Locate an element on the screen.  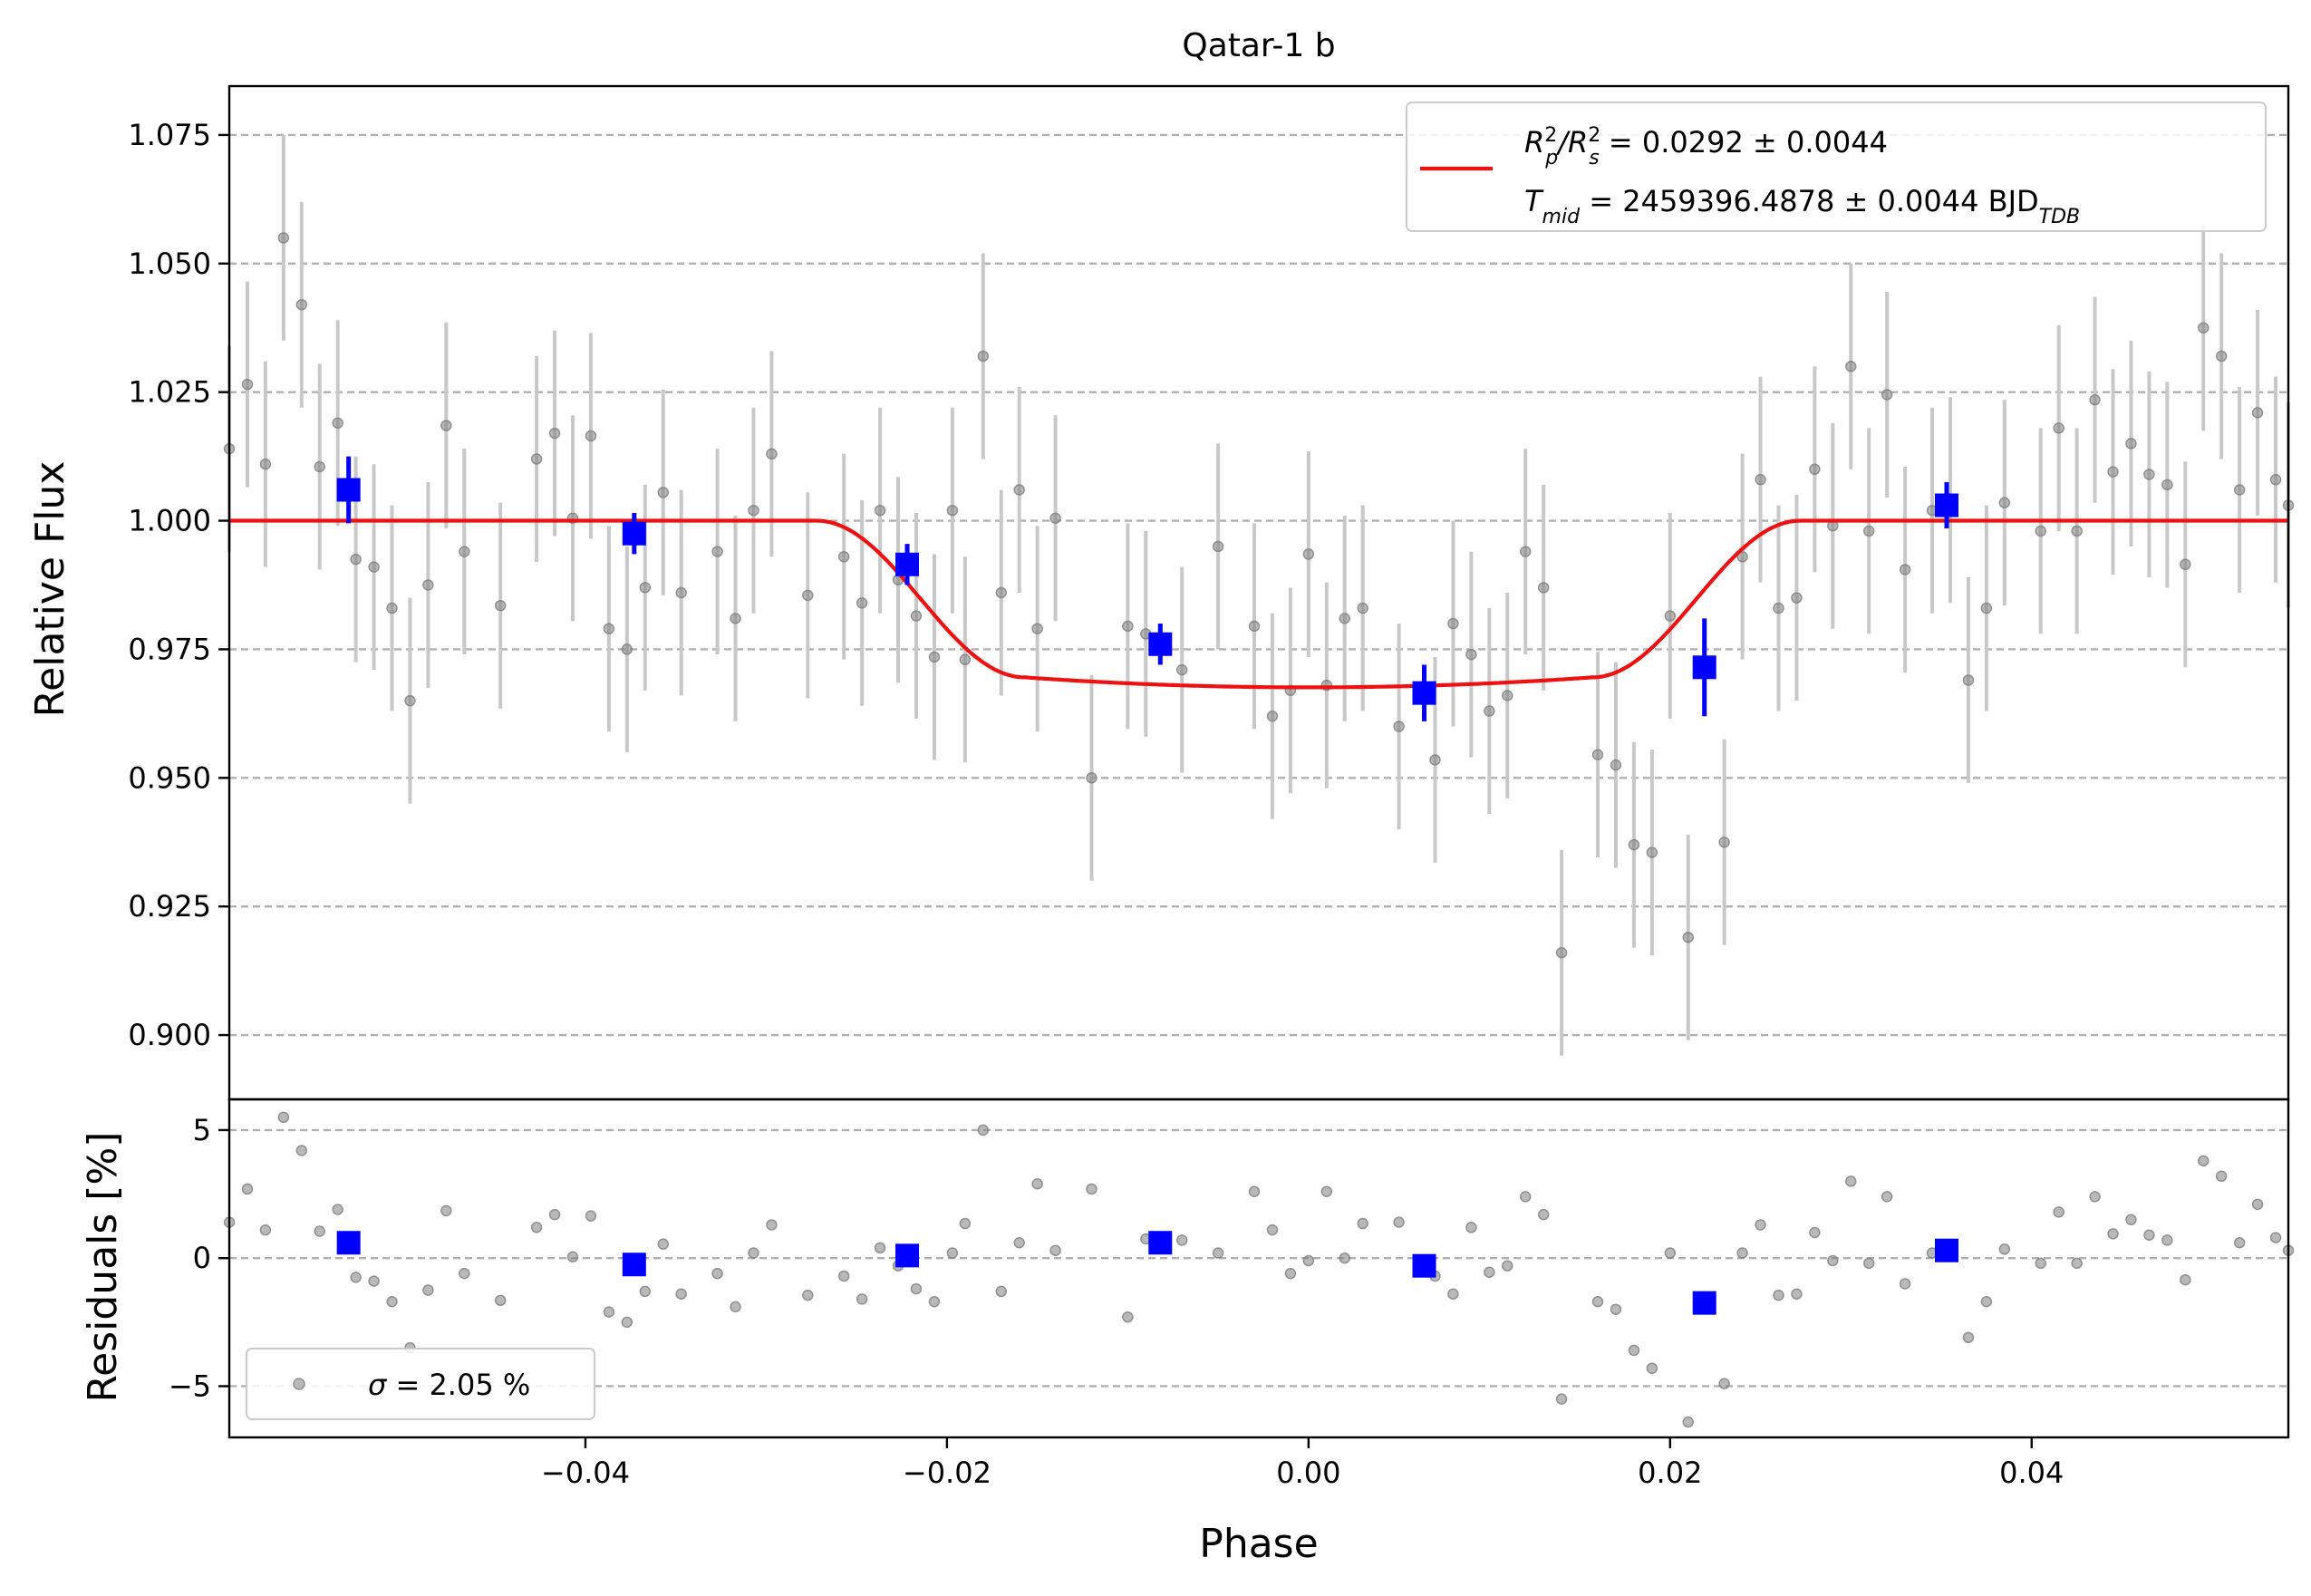
x-tick-label: −0.04 is located at coordinates (585, 1473).